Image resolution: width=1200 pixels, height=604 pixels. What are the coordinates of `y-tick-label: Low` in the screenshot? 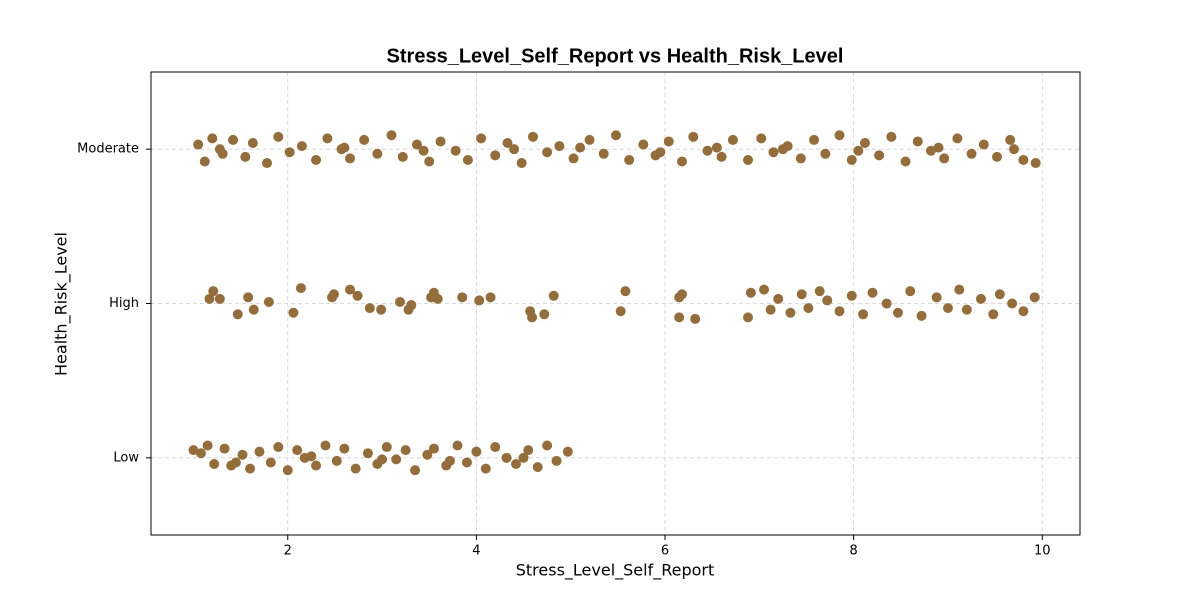 It's located at (126, 457).